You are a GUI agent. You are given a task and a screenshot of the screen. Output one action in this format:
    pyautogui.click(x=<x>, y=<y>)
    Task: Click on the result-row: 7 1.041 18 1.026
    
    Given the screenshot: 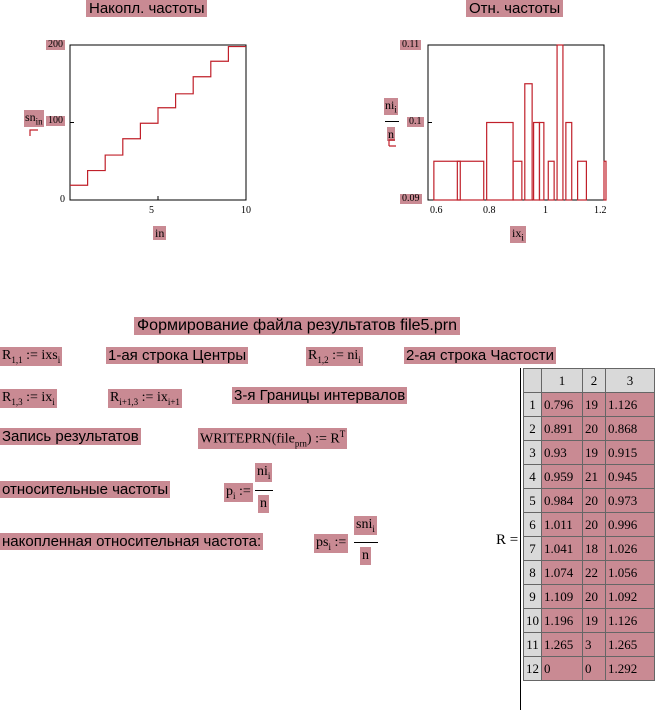 What is the action you would take?
    pyautogui.click(x=589, y=548)
    